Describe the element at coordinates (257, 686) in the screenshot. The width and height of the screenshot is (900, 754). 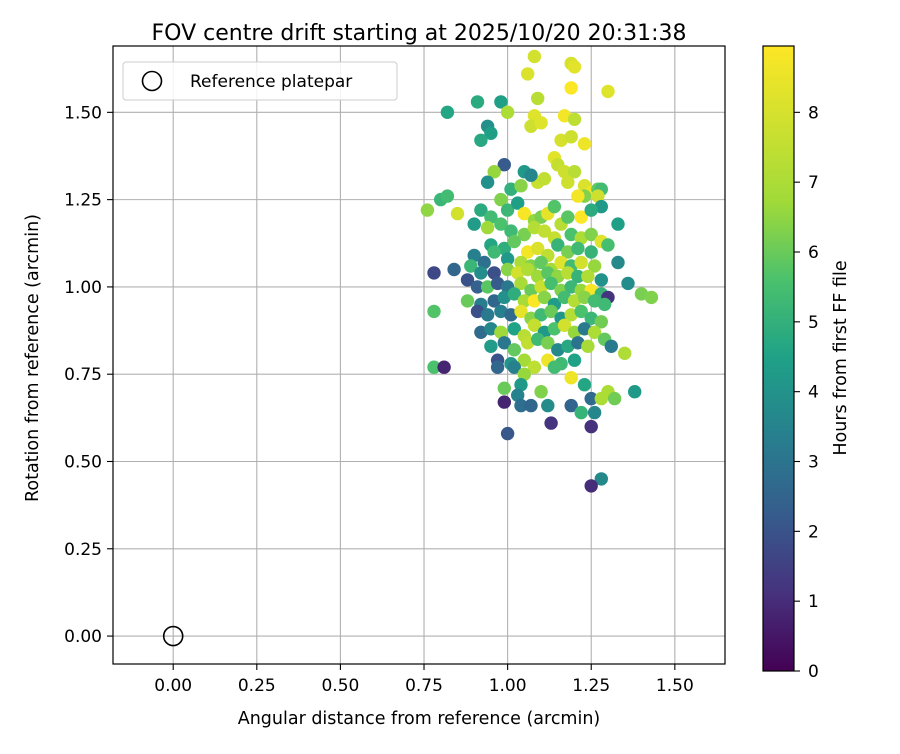
I see `x-tick-label: 0.25` at that location.